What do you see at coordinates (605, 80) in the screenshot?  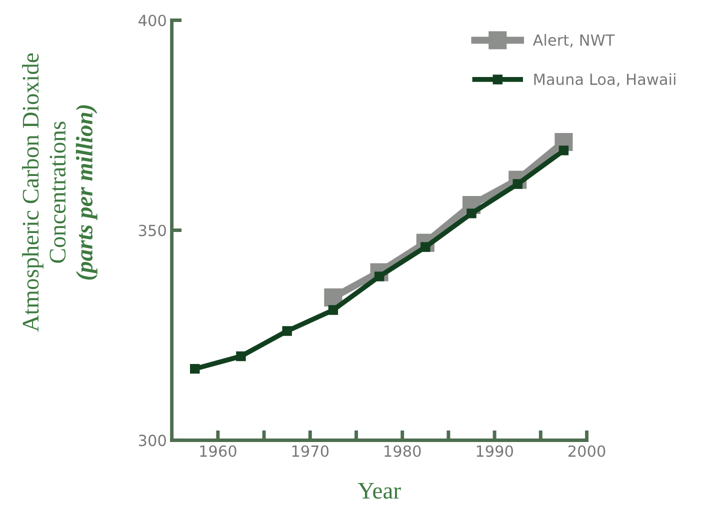 I see `legend-label: Mauna Loa, Hawaii` at bounding box center [605, 80].